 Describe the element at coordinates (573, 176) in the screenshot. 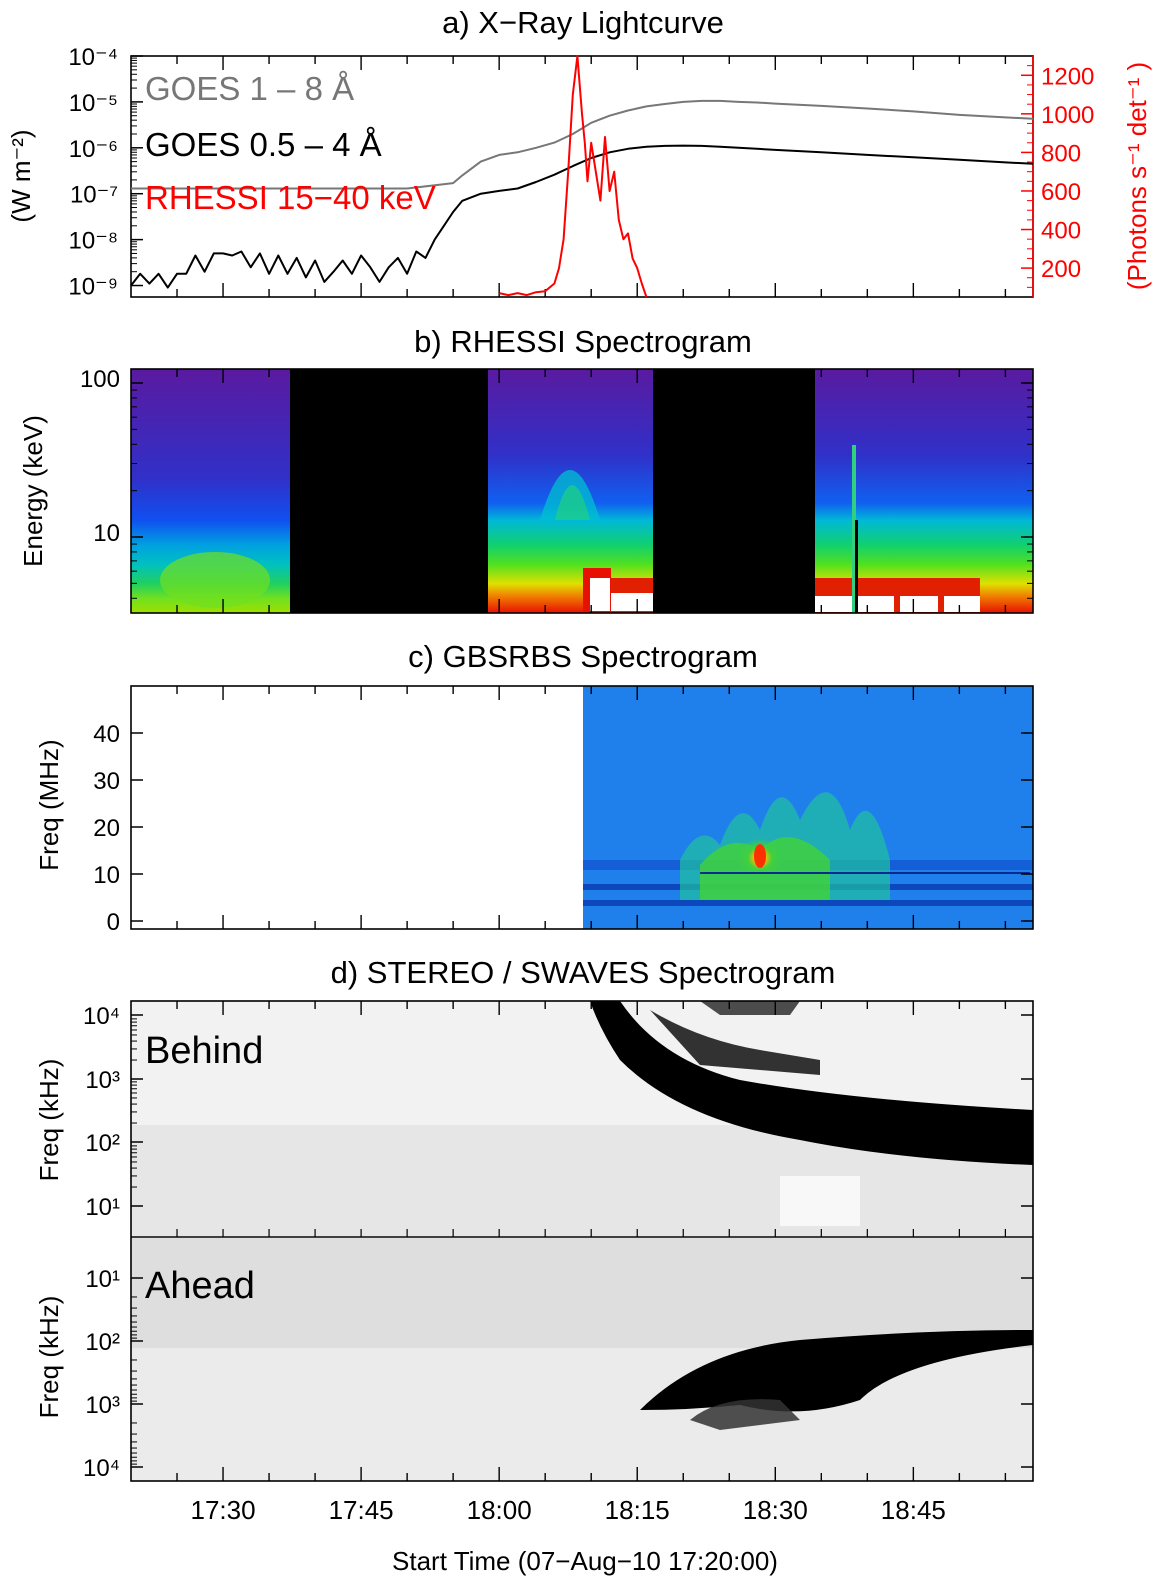

I see `rhessi-line` at that location.